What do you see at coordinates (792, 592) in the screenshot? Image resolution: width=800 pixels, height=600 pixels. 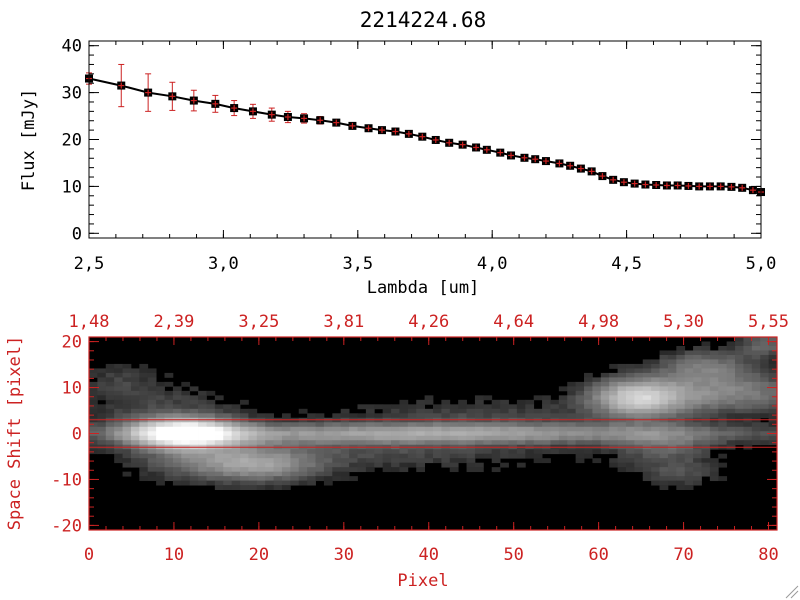 I see `resize-grip-icon` at bounding box center [792, 592].